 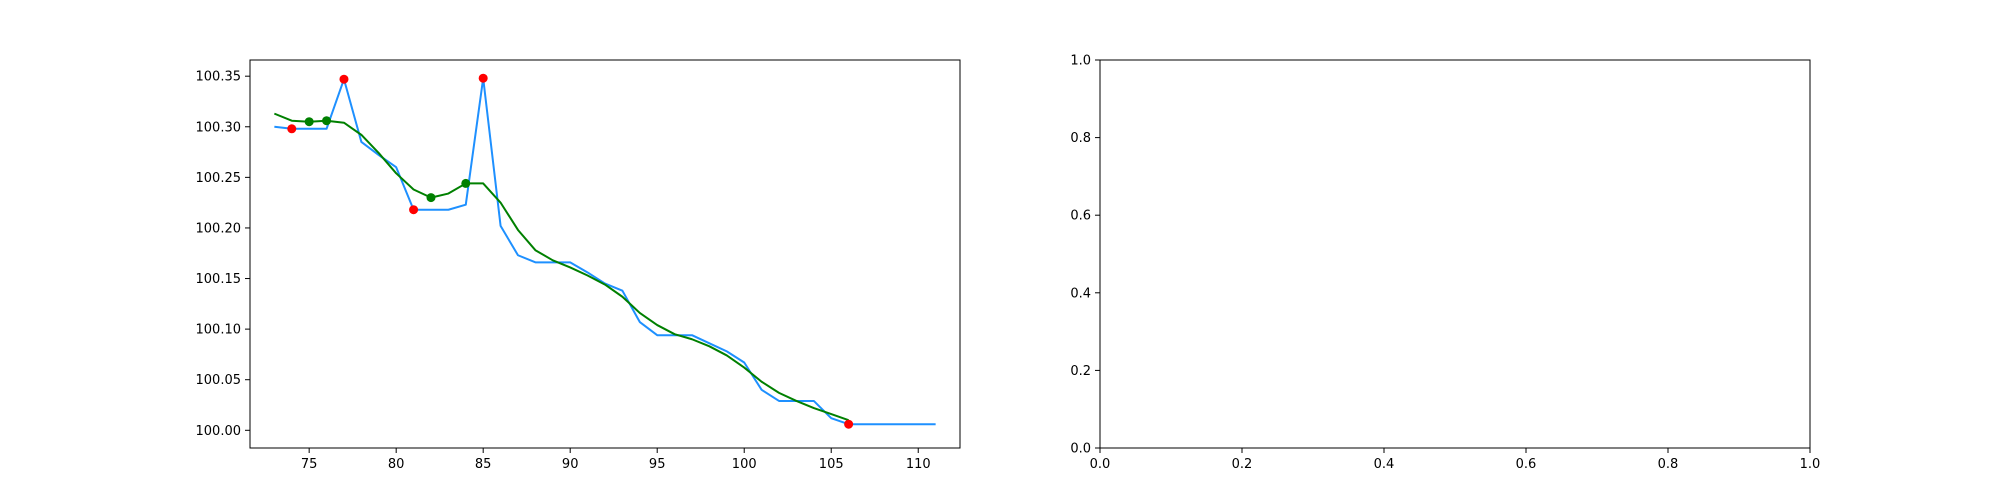 What do you see at coordinates (219, 380) in the screenshot?
I see `y-tick-label: 100.05` at bounding box center [219, 380].